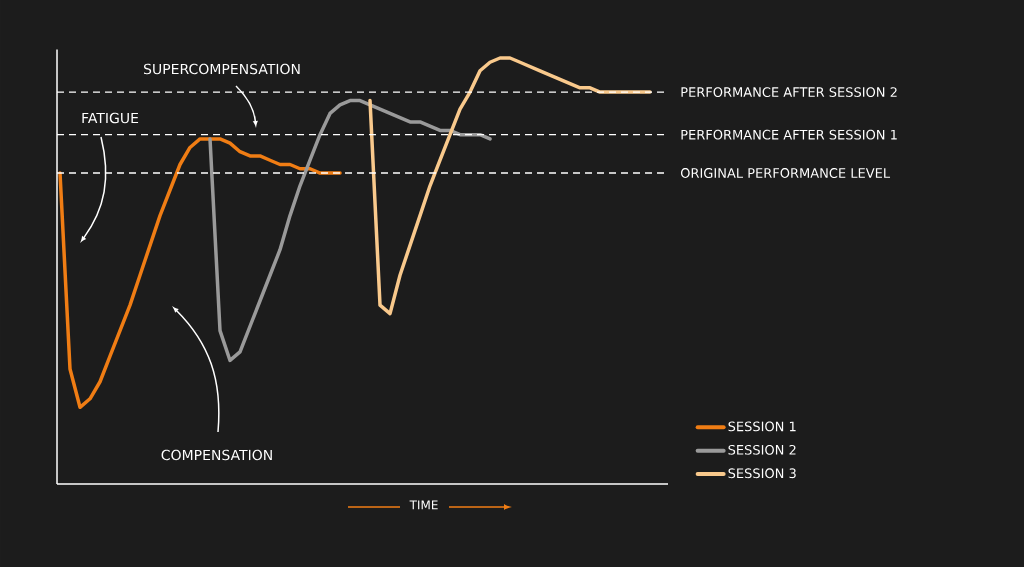  Describe the element at coordinates (216, 455) in the screenshot. I see `annotation: COMPENSATION` at that location.